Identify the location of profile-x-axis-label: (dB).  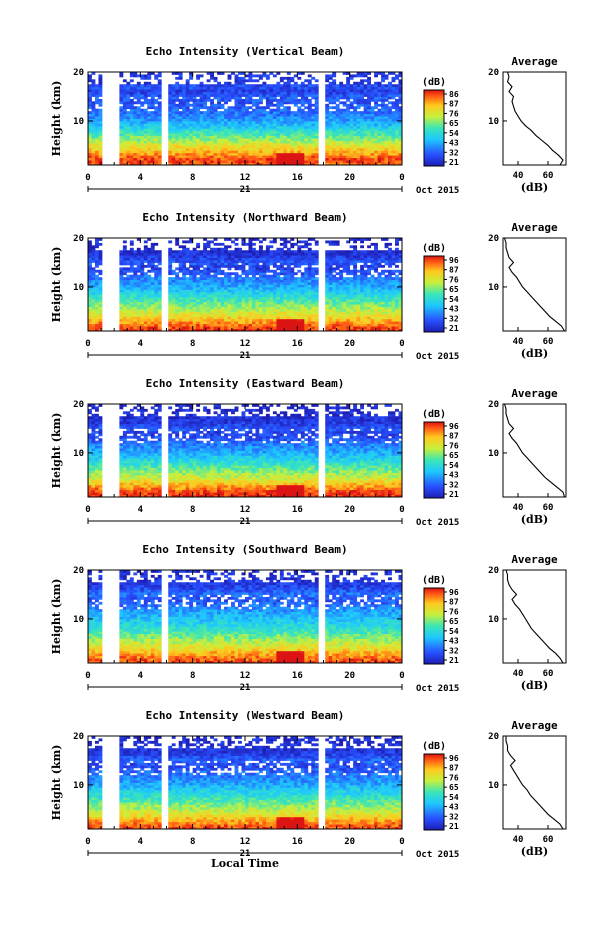
(534, 187).